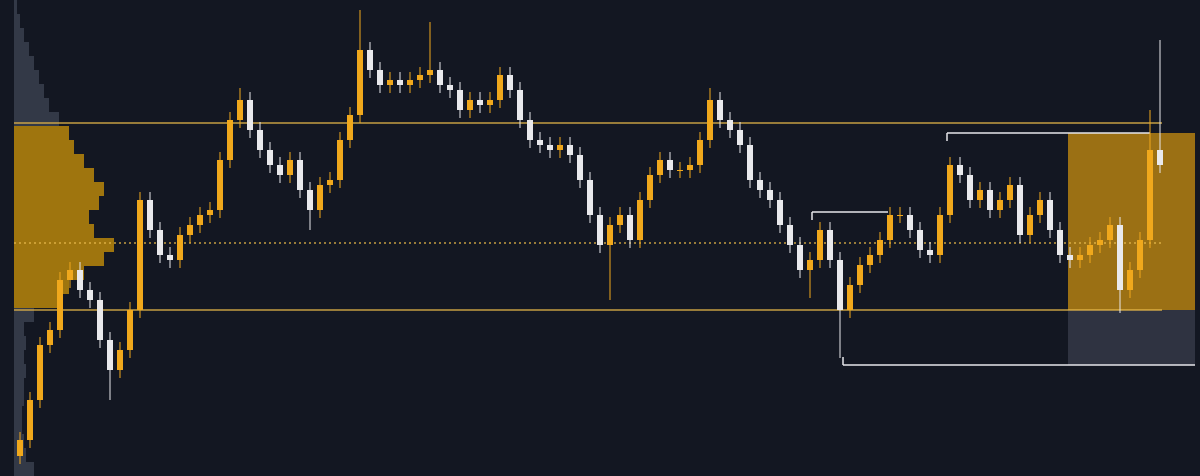 This screenshot has height=476, width=1200. I want to click on zone, so click(1131, 337).